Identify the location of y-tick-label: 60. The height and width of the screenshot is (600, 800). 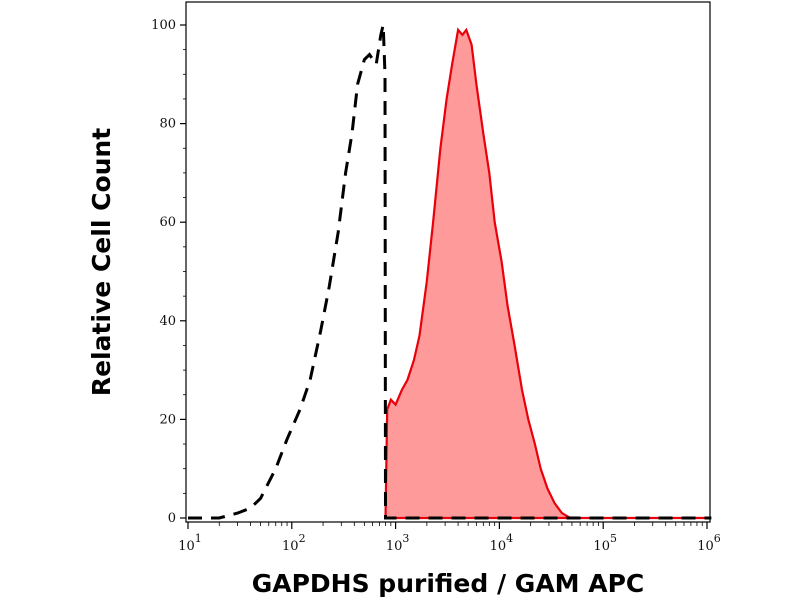
(167, 222).